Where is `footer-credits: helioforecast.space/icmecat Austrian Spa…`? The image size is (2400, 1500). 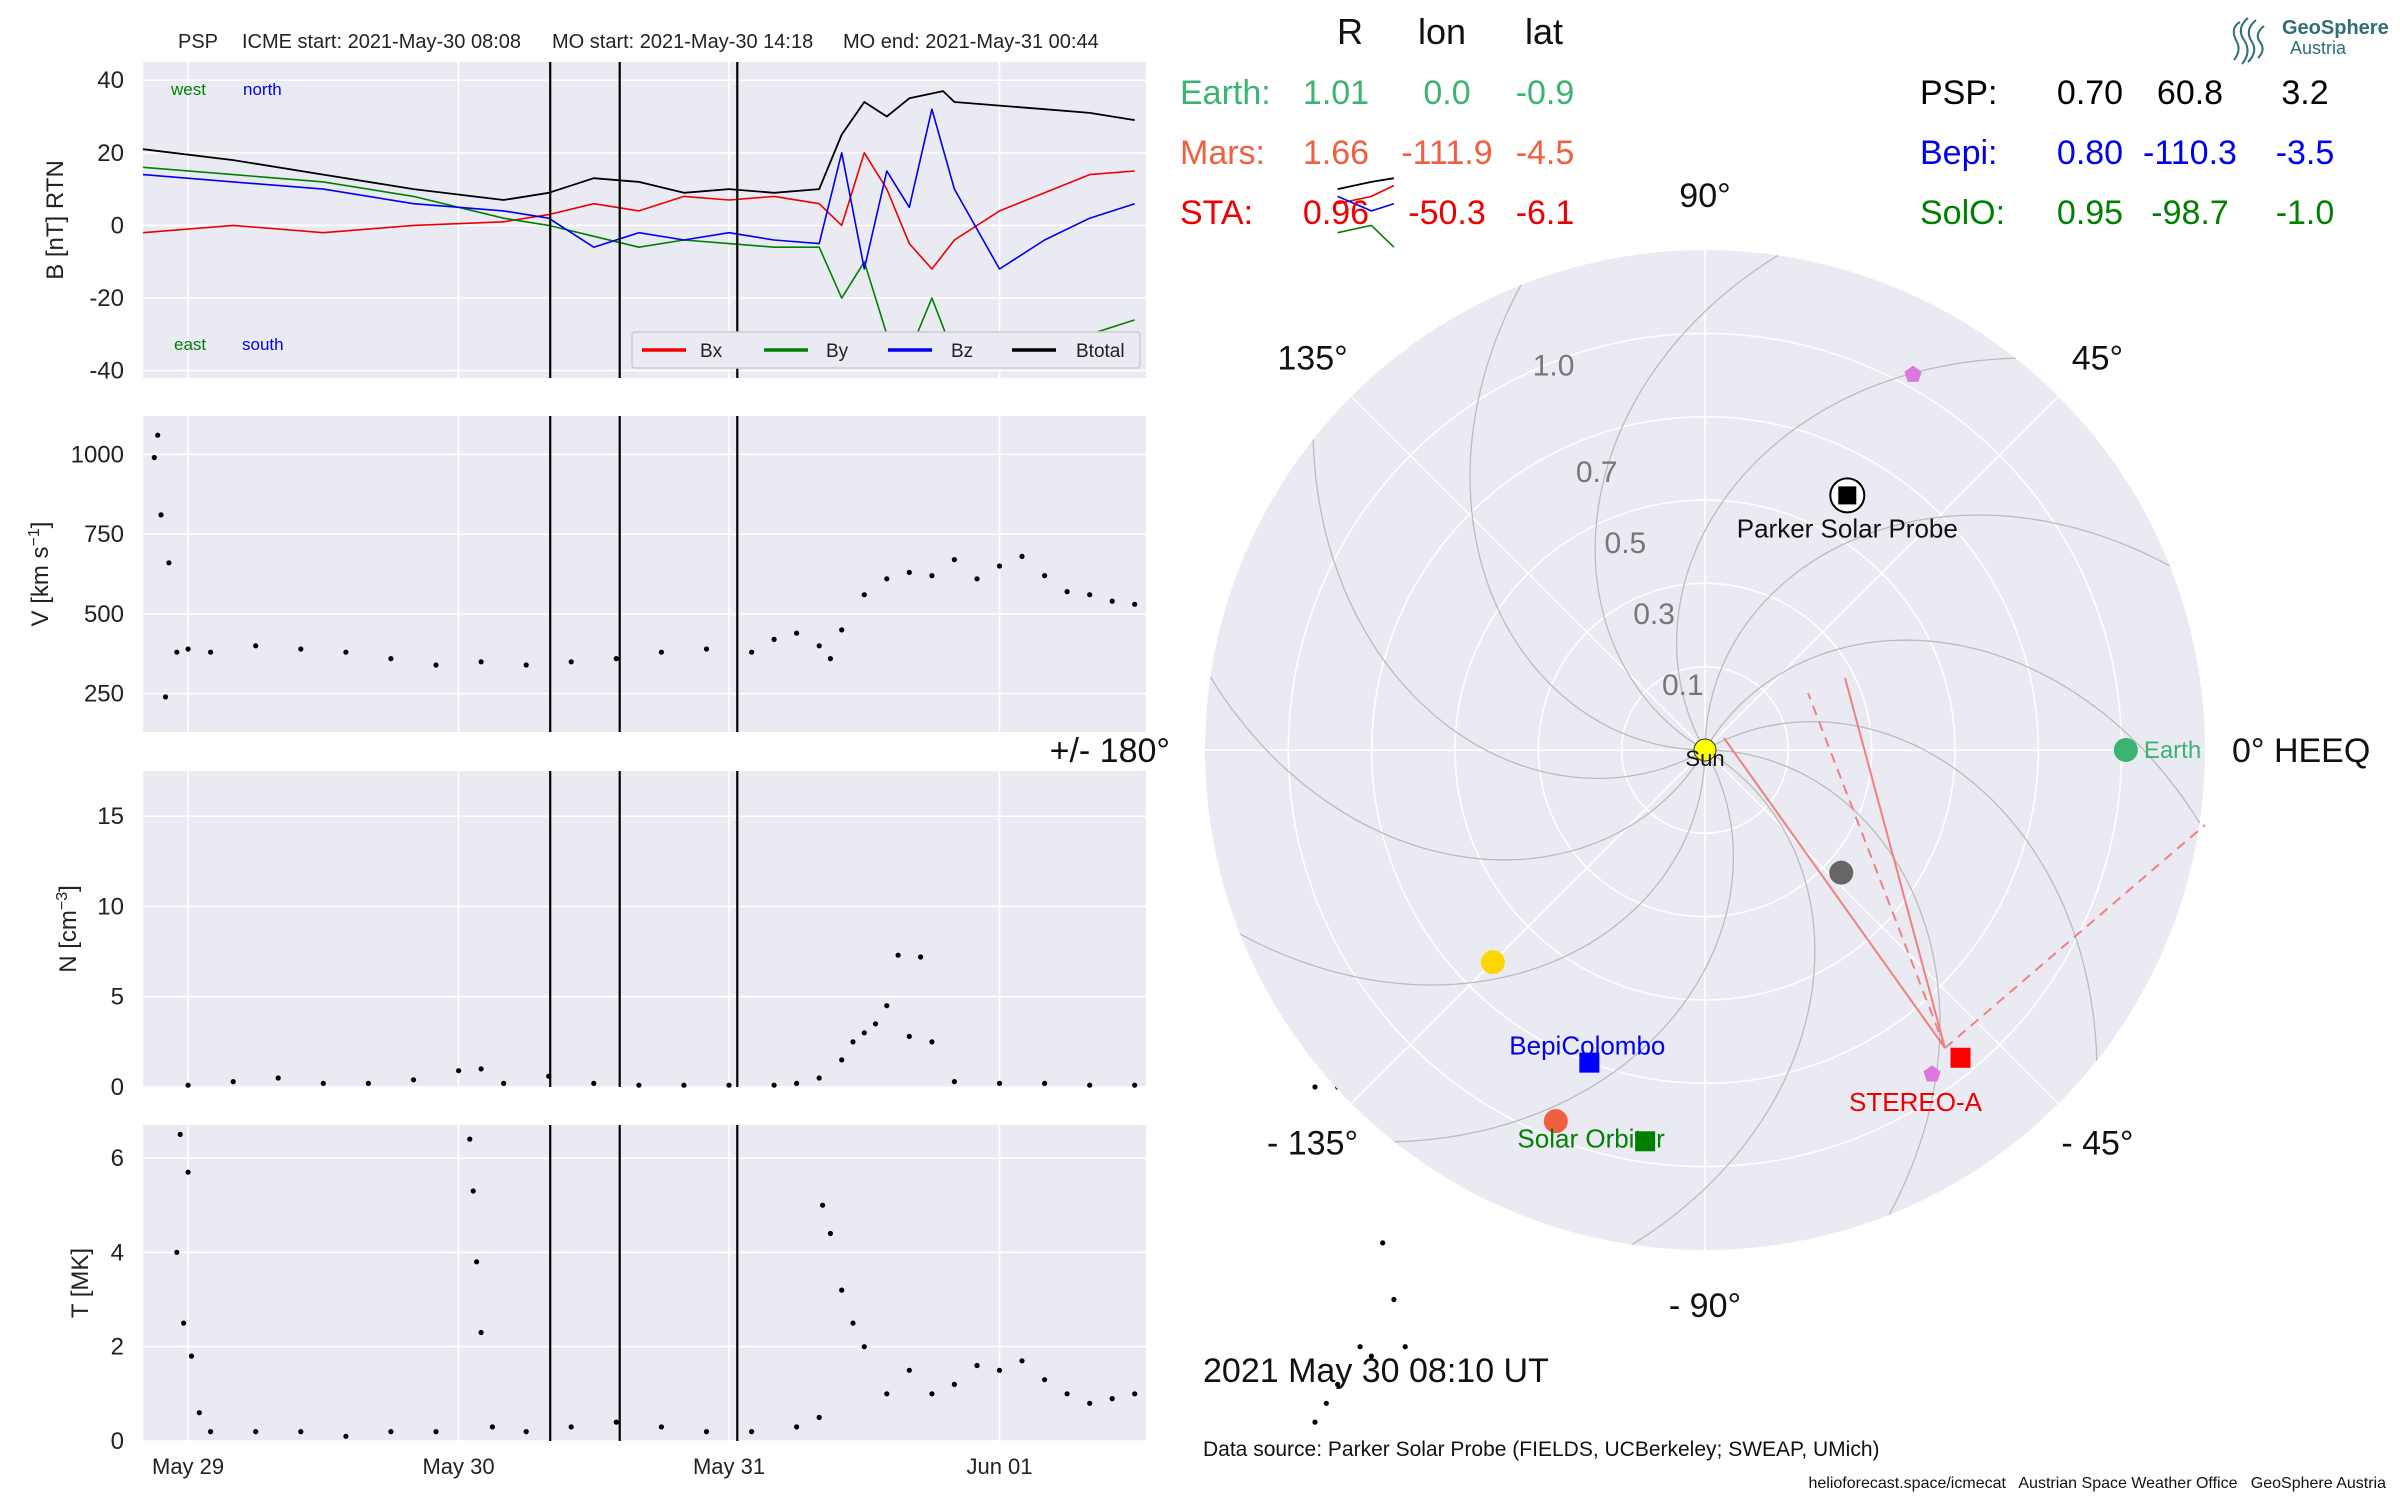 footer-credits: helioforecast.space/icmecat Austrian Spa… is located at coordinates (2098, 1483).